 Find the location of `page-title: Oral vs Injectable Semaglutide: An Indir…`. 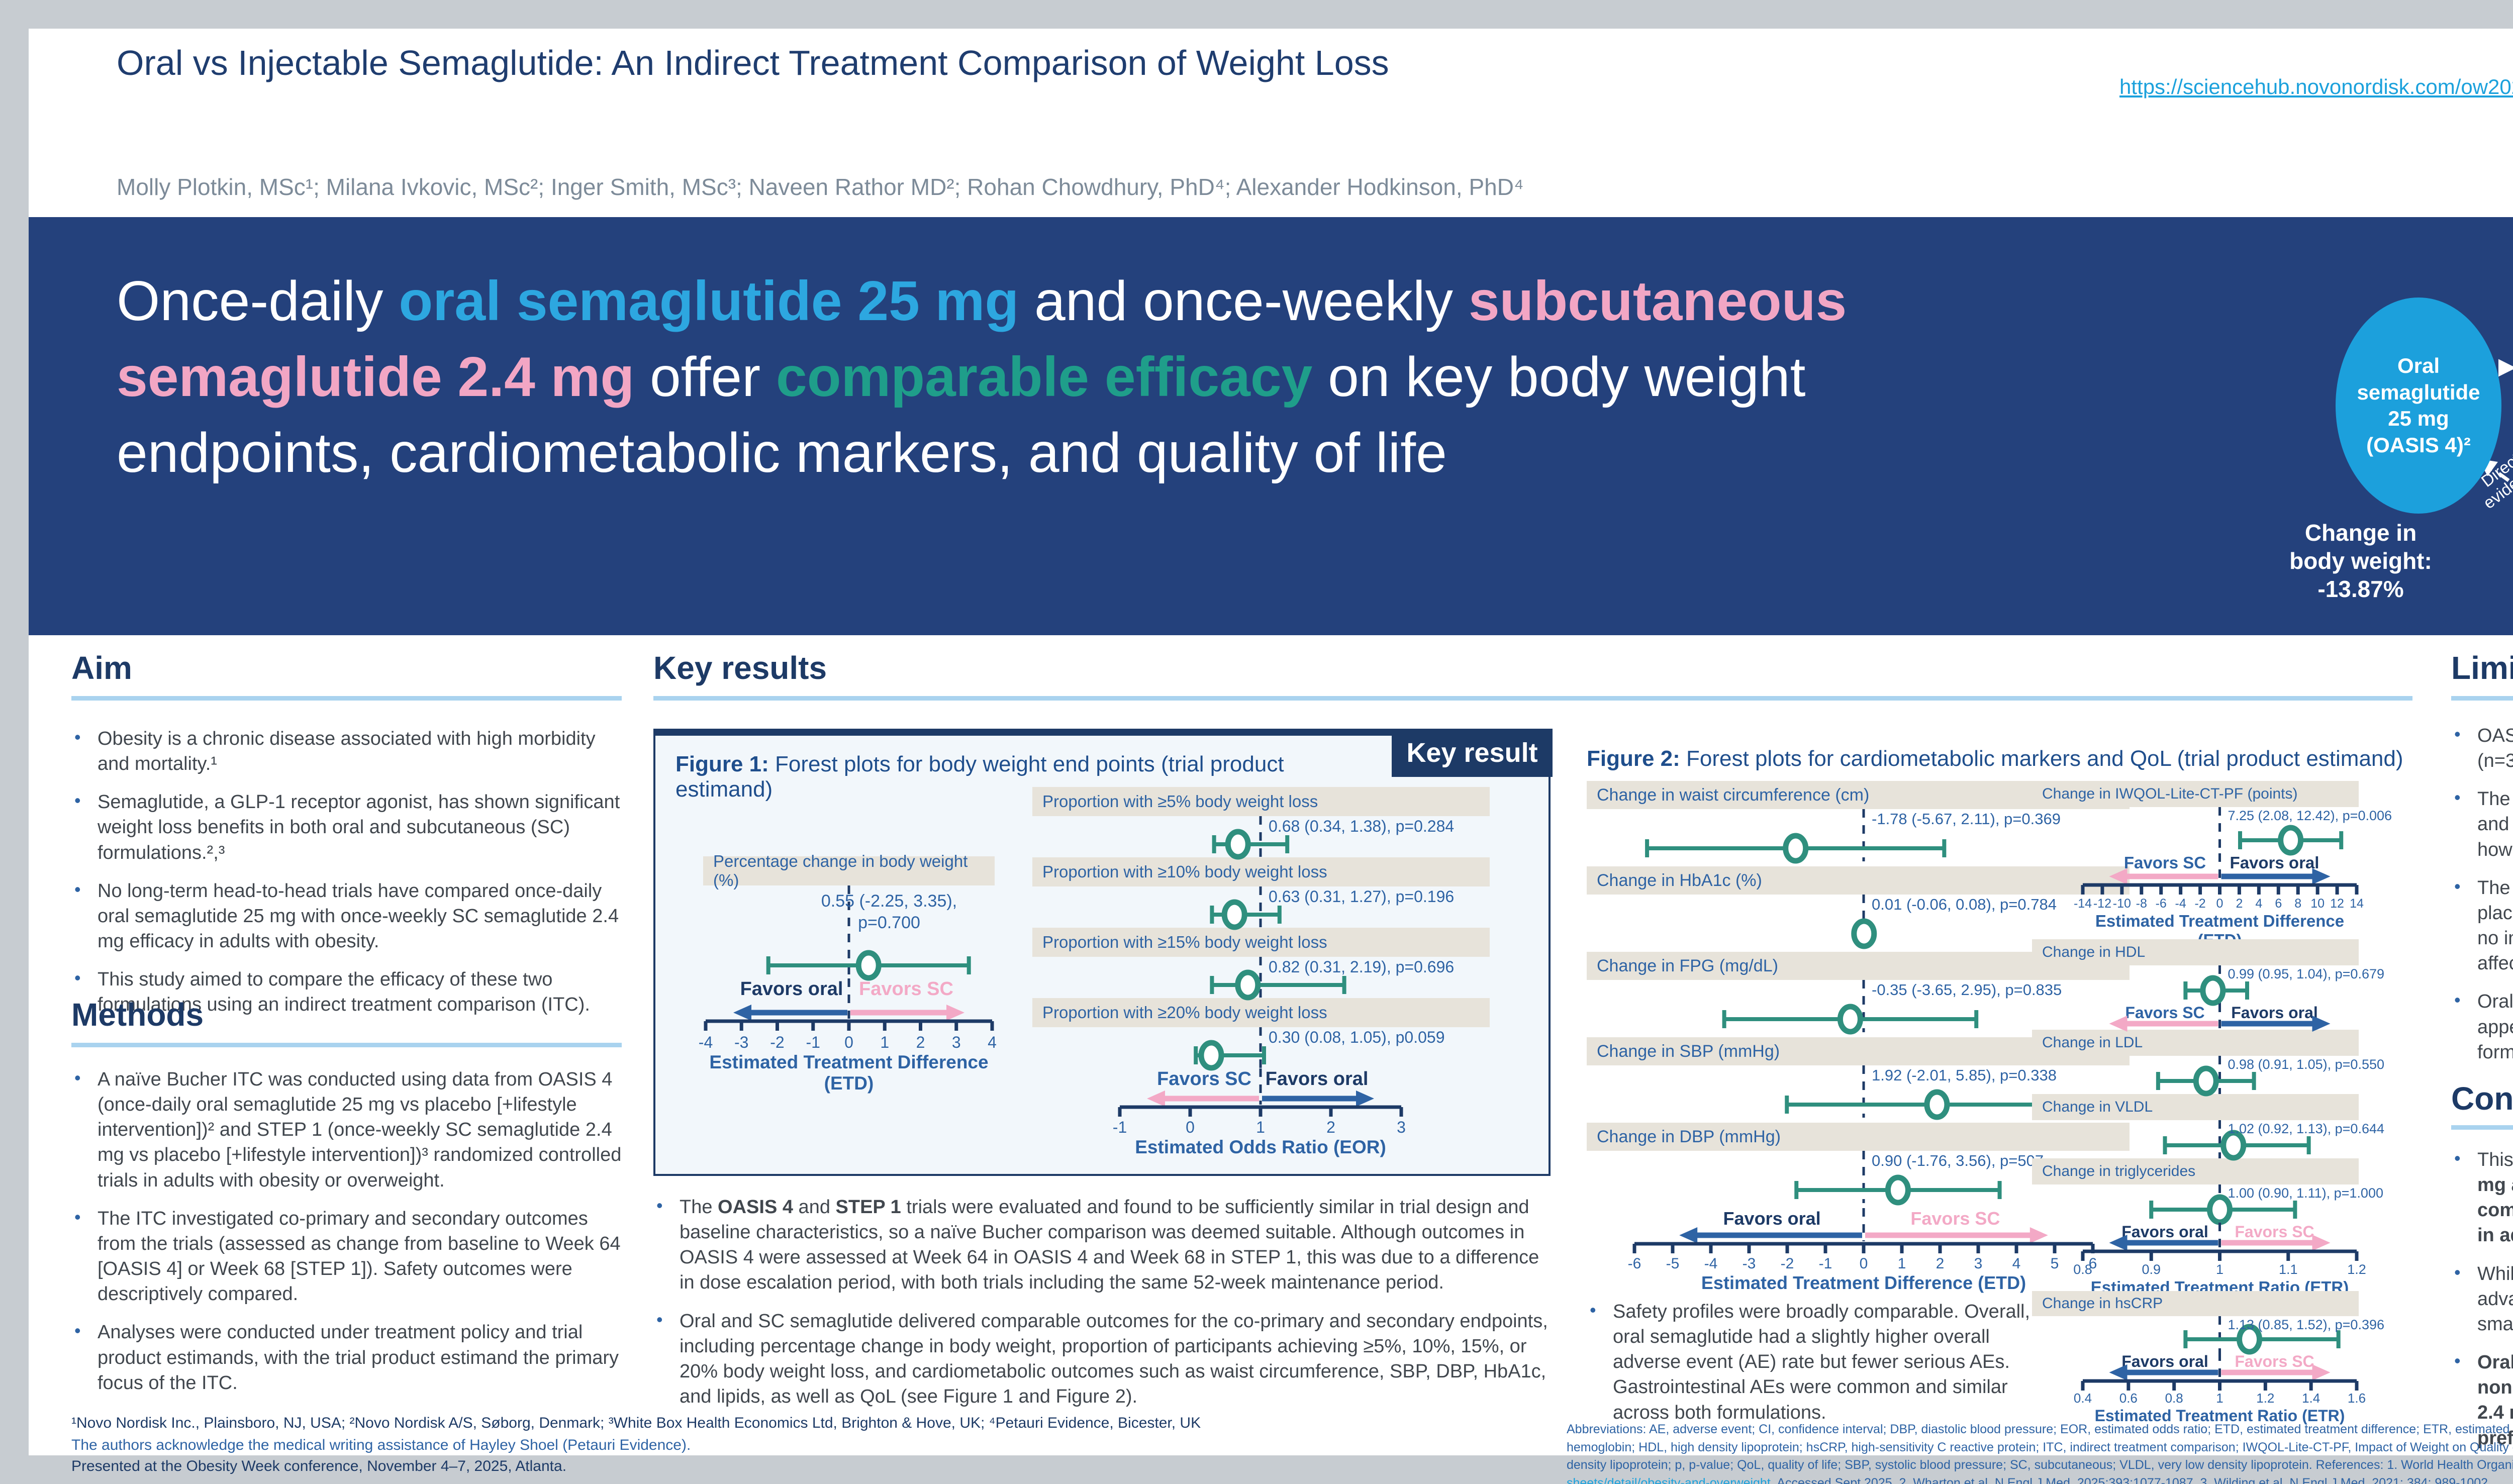

page-title: Oral vs Injectable Semaglutide: An Indir… is located at coordinates (753, 63).